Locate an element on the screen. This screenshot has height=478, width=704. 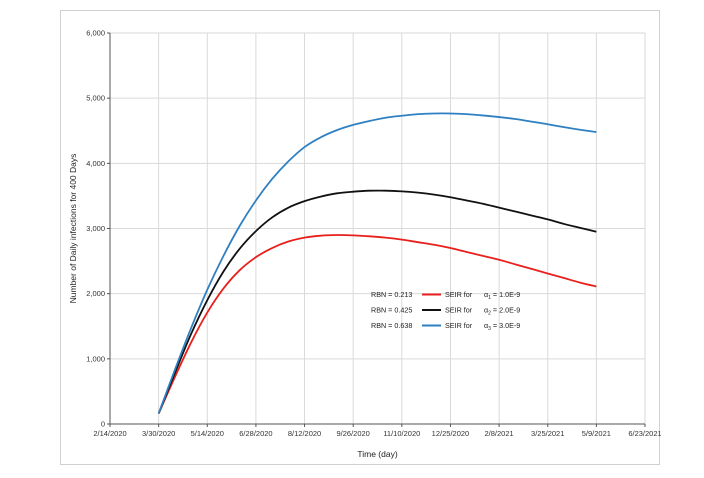
x-tick-label: 6/23/2021 is located at coordinates (644, 433).